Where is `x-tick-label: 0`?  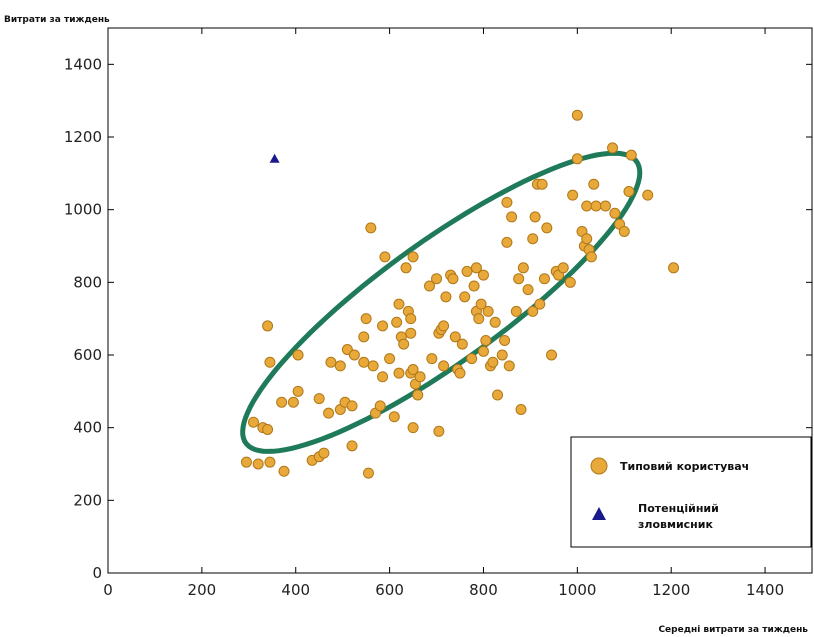 x-tick-label: 0 is located at coordinates (108, 590).